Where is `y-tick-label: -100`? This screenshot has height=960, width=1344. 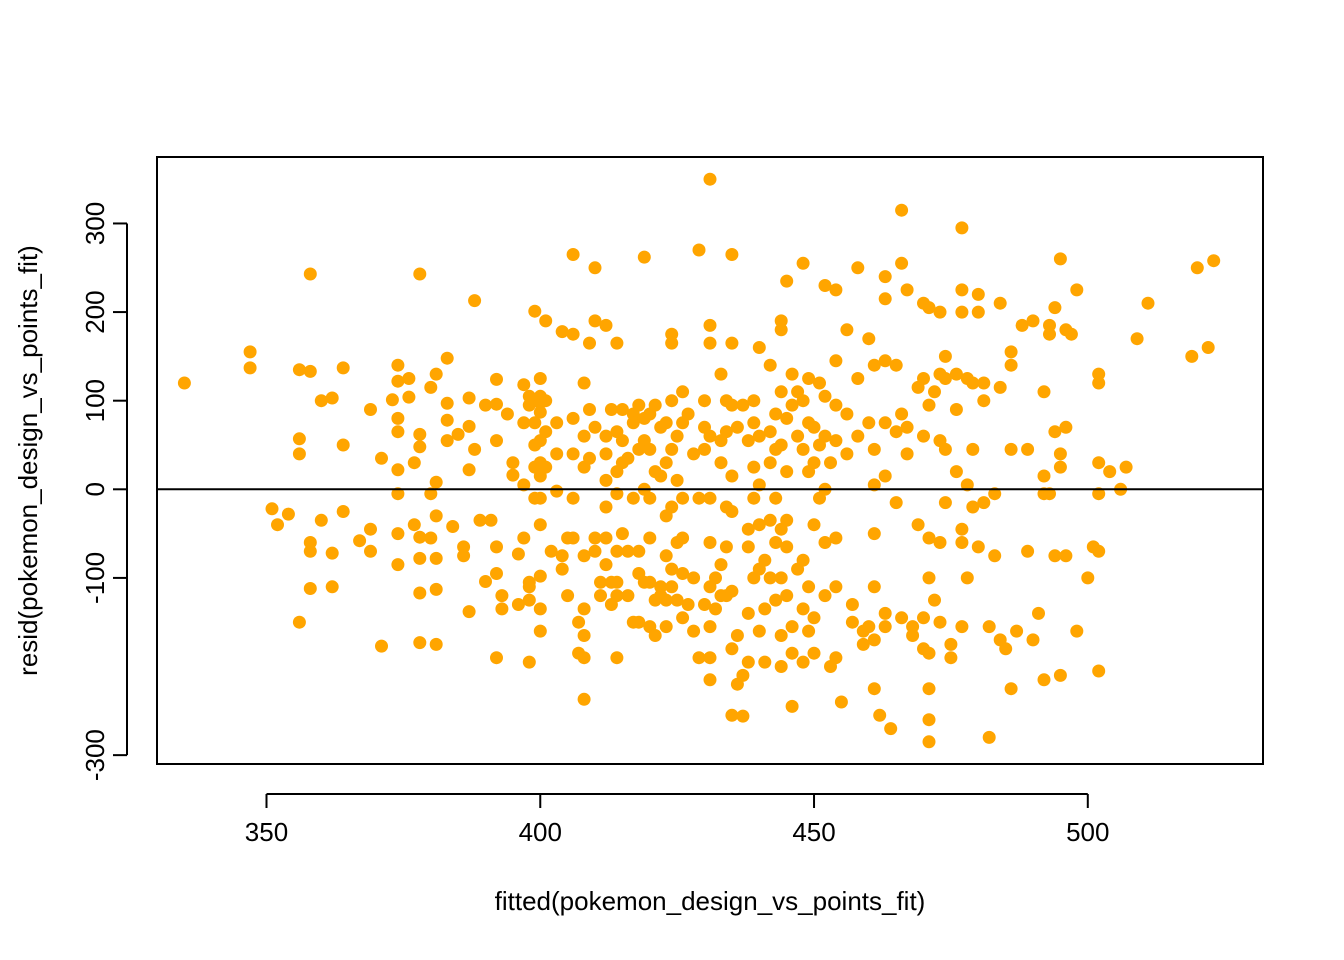 y-tick-label: -100 is located at coordinates (95, 578).